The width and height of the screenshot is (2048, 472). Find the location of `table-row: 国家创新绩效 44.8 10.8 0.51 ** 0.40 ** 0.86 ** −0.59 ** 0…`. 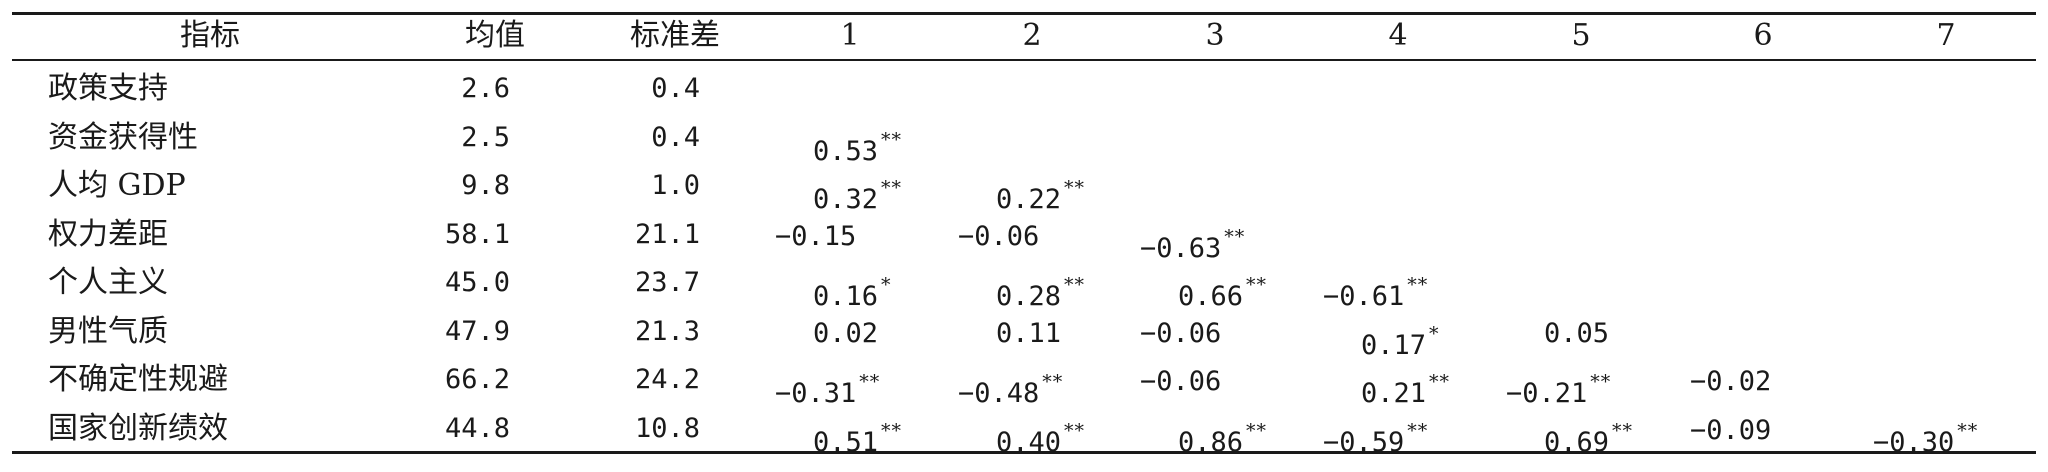

table-row: 国家创新绩效 44.8 10.8 0.51 ** 0.40 ** 0.86 ** −0.59 ** 0… is located at coordinates (1024, 431).